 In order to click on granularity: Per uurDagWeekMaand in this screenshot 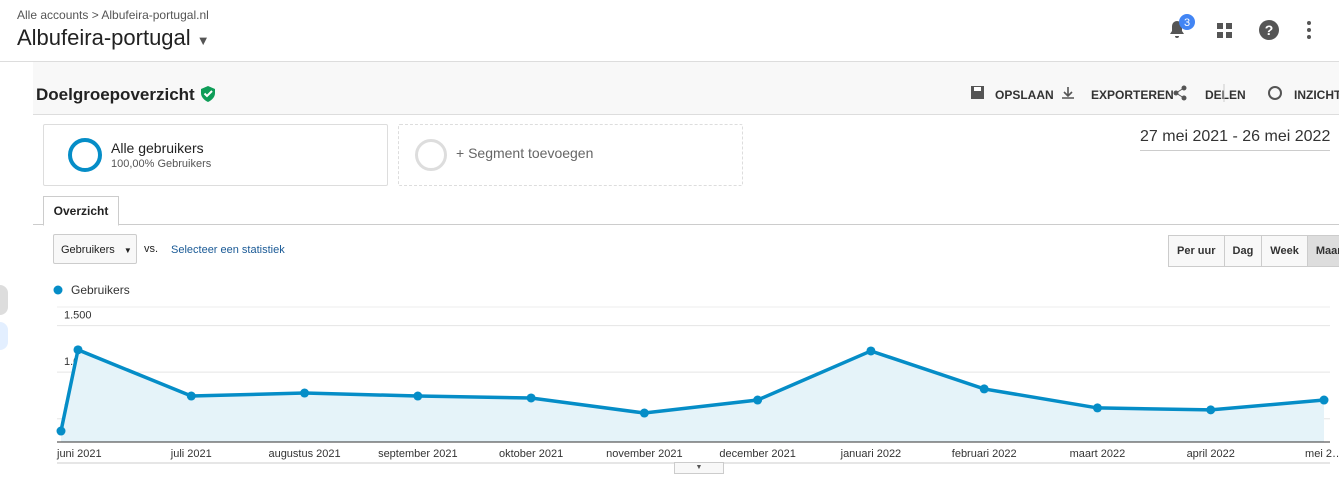, I will do `click(1253, 251)`.